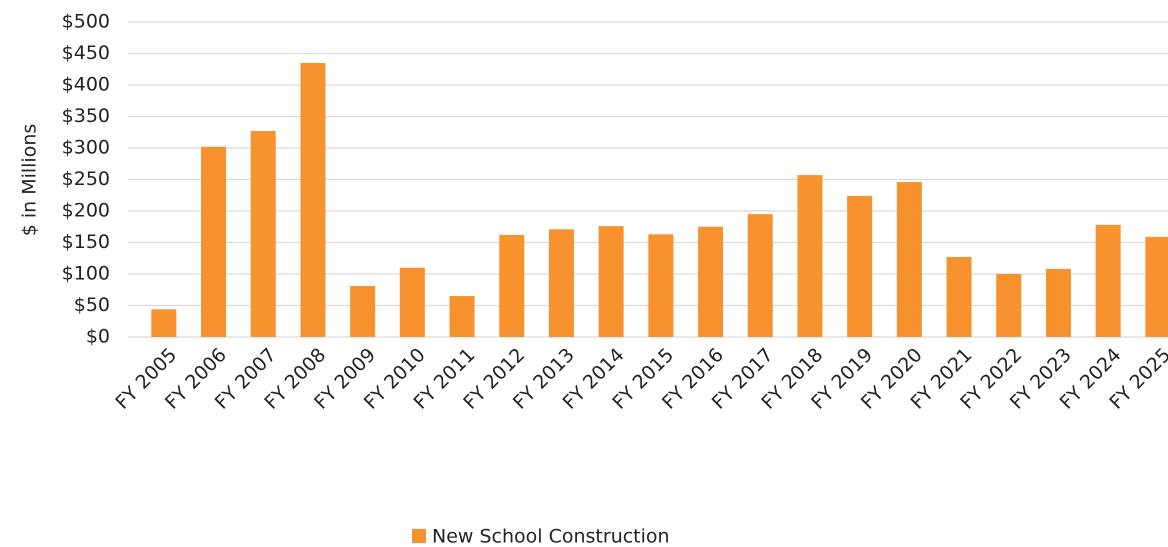  I want to click on y-tick-label: $100, so click(86, 274).